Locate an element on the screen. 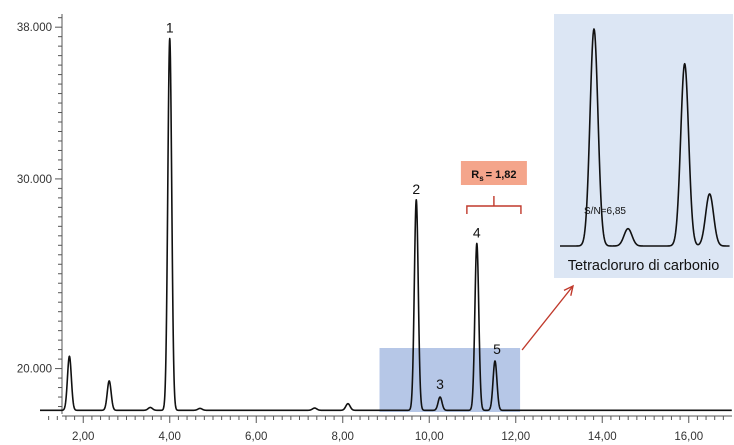  resolution-label: Rs = 1,82 is located at coordinates (493, 176).